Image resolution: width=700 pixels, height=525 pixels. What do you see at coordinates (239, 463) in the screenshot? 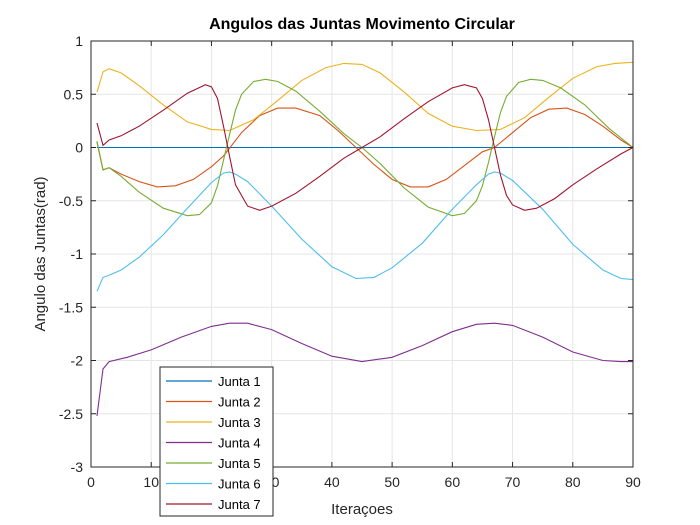
I see `legend-entry-label: Junta 5` at bounding box center [239, 463].